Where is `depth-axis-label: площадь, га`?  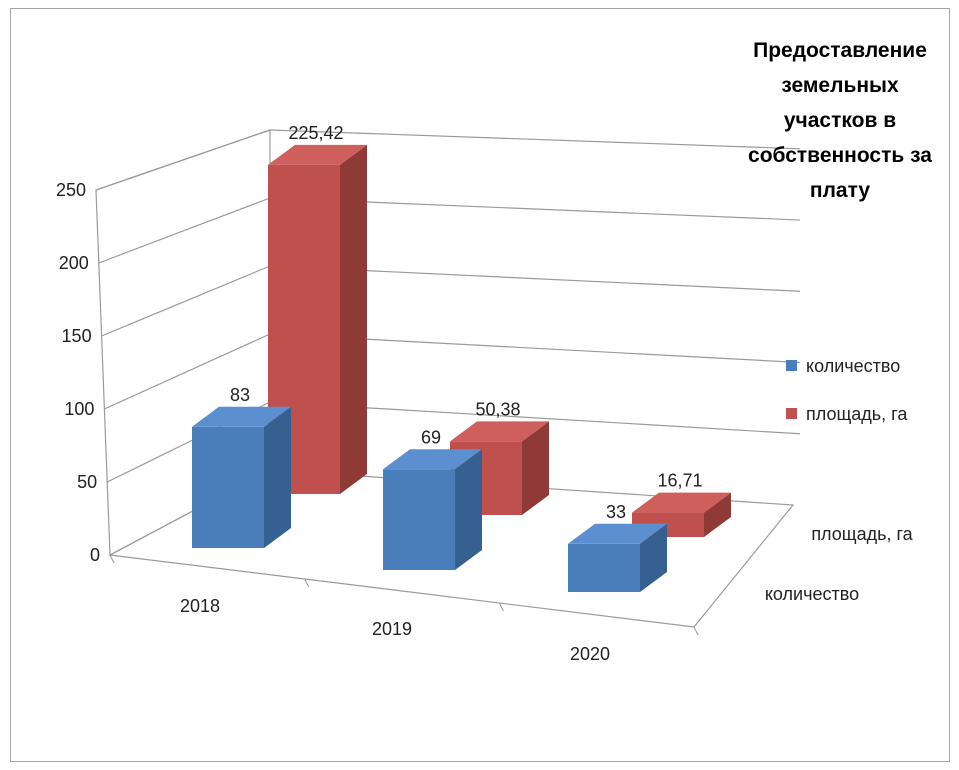 depth-axis-label: площадь, га is located at coordinates (862, 534).